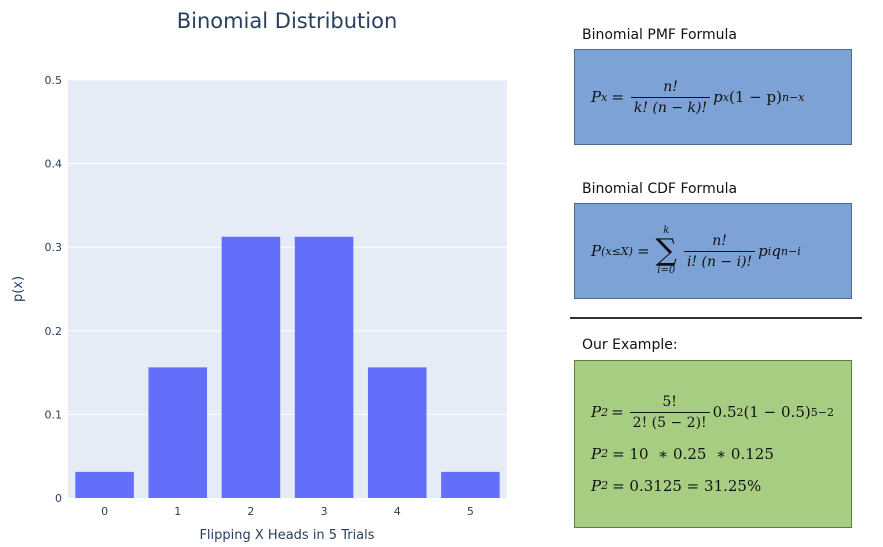  Describe the element at coordinates (822, 412) in the screenshot. I see `ex1-tail-exponent: 5−2` at that location.